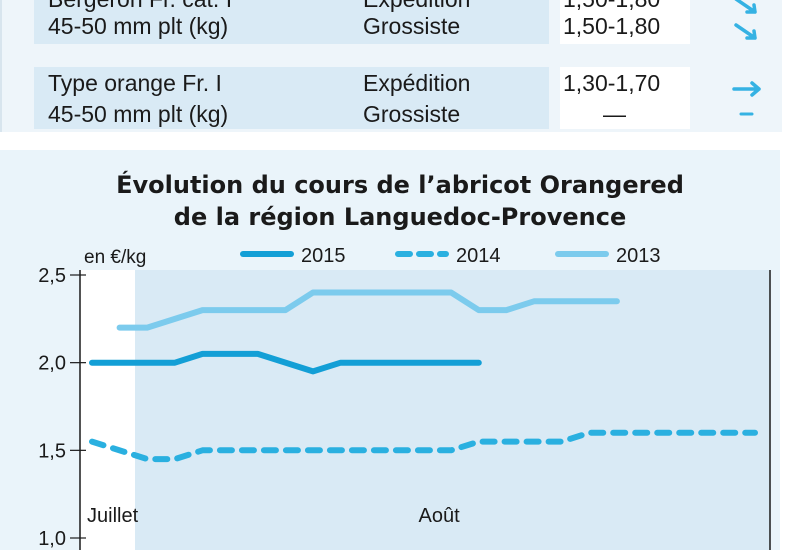 The height and width of the screenshot is (550, 800). I want to click on product-name: Bergeron Fr. cat. I, so click(140, 7).